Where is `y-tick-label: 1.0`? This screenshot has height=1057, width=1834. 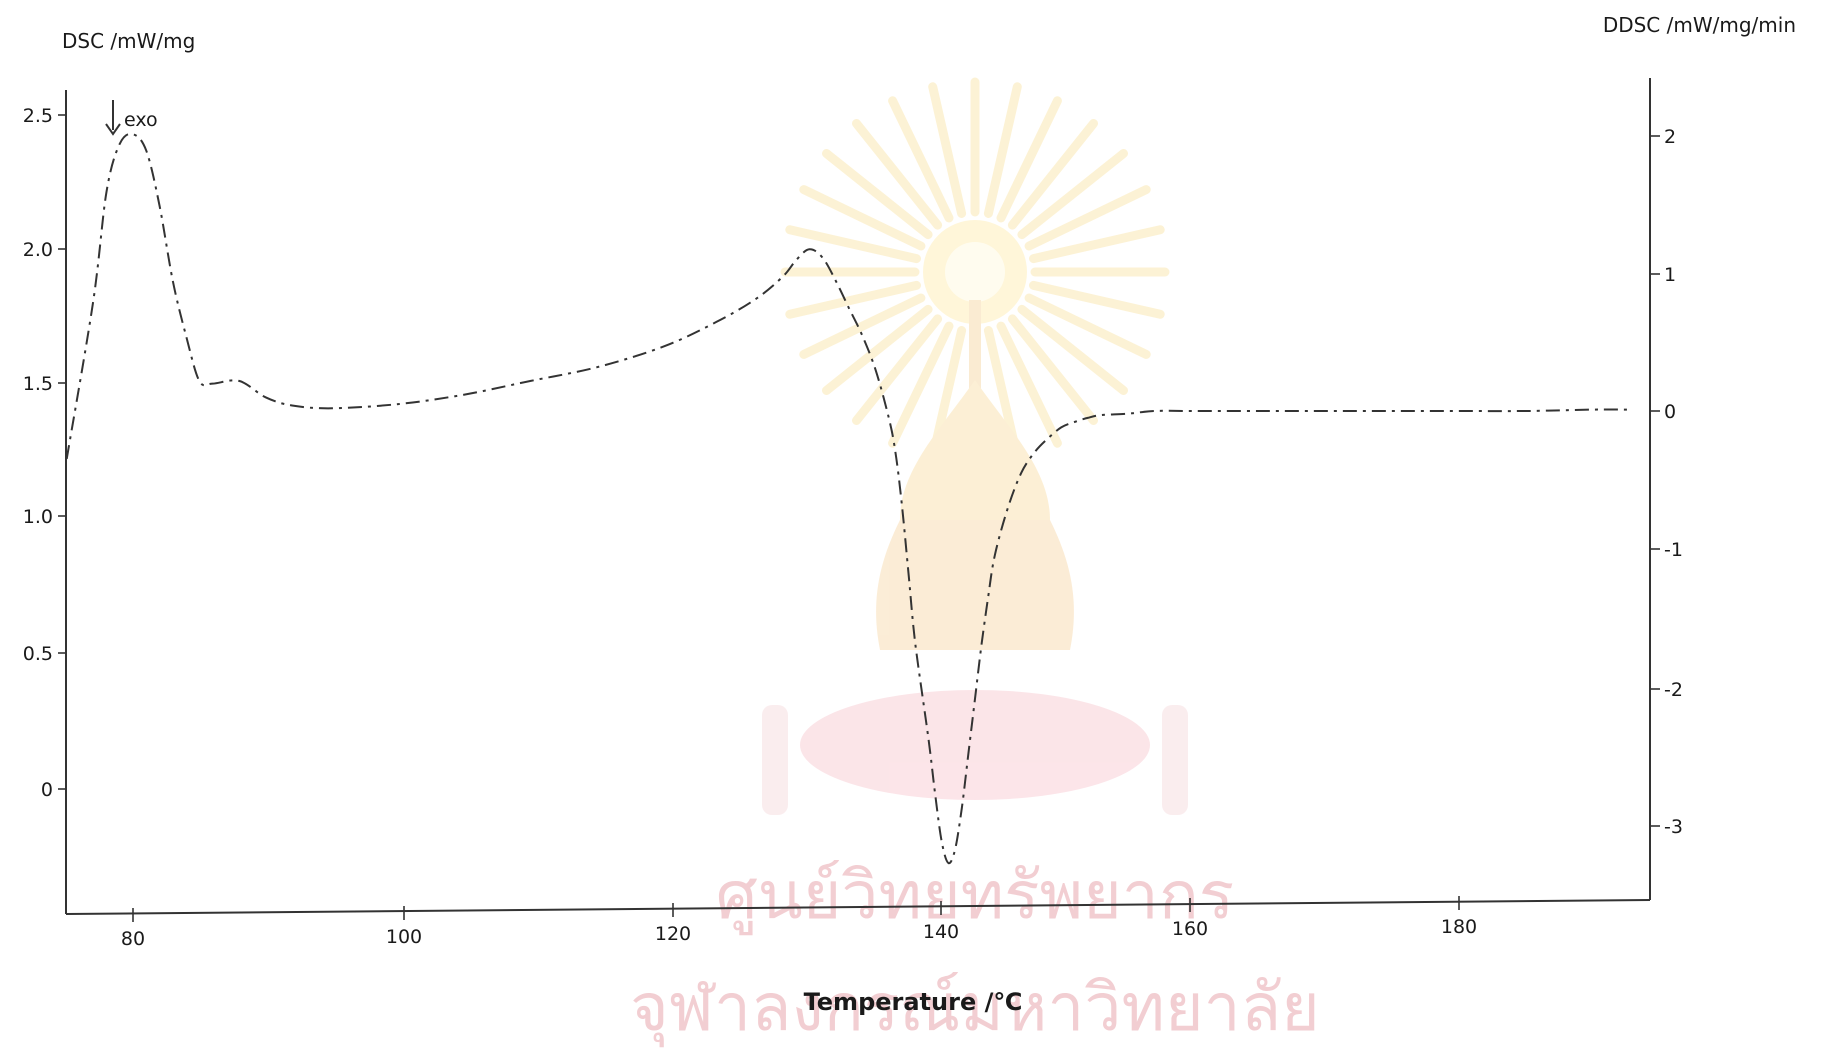
y-tick-label: 1.0 is located at coordinates (38, 517).